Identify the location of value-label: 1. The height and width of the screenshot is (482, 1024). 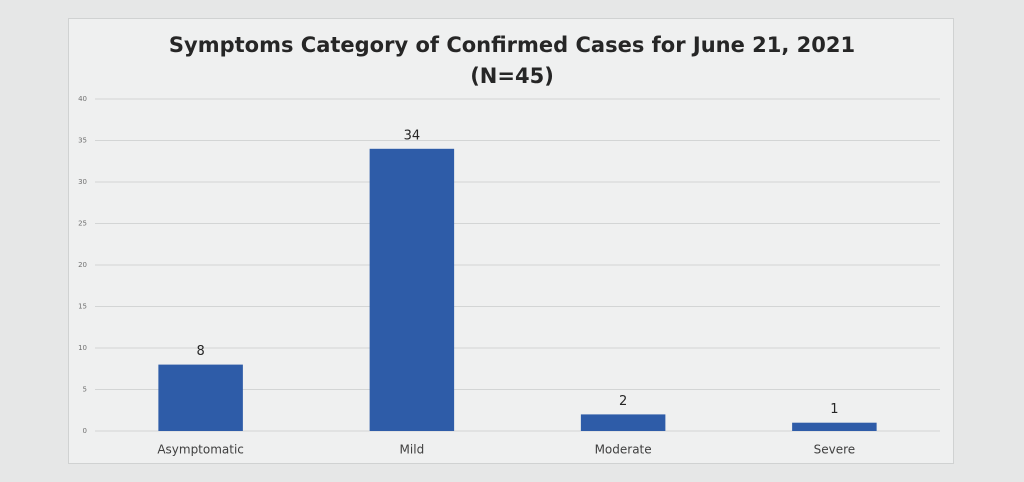
(834, 409).